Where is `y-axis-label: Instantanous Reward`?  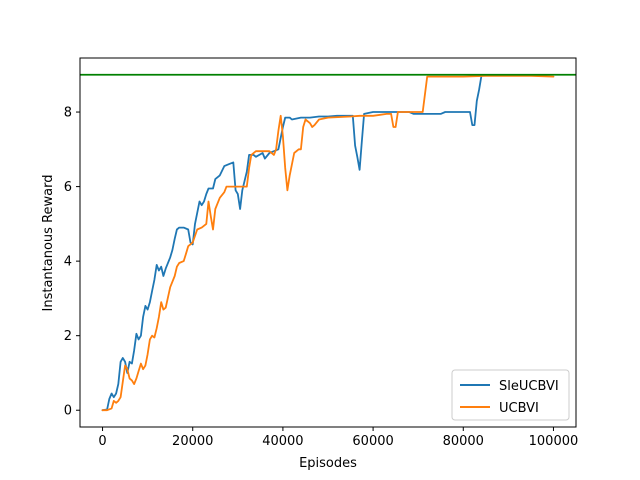
y-axis-label: Instantanous Reward is located at coordinates (48, 243).